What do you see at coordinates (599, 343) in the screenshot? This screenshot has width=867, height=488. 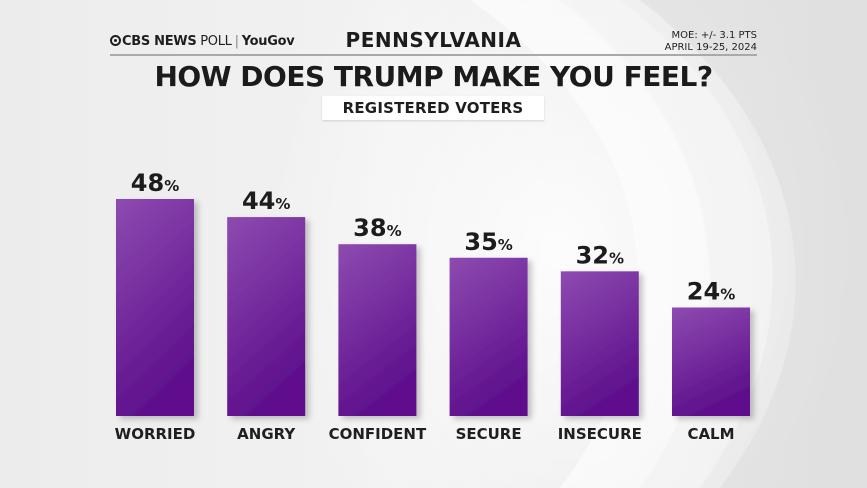 I see `bar-insecure` at bounding box center [599, 343].